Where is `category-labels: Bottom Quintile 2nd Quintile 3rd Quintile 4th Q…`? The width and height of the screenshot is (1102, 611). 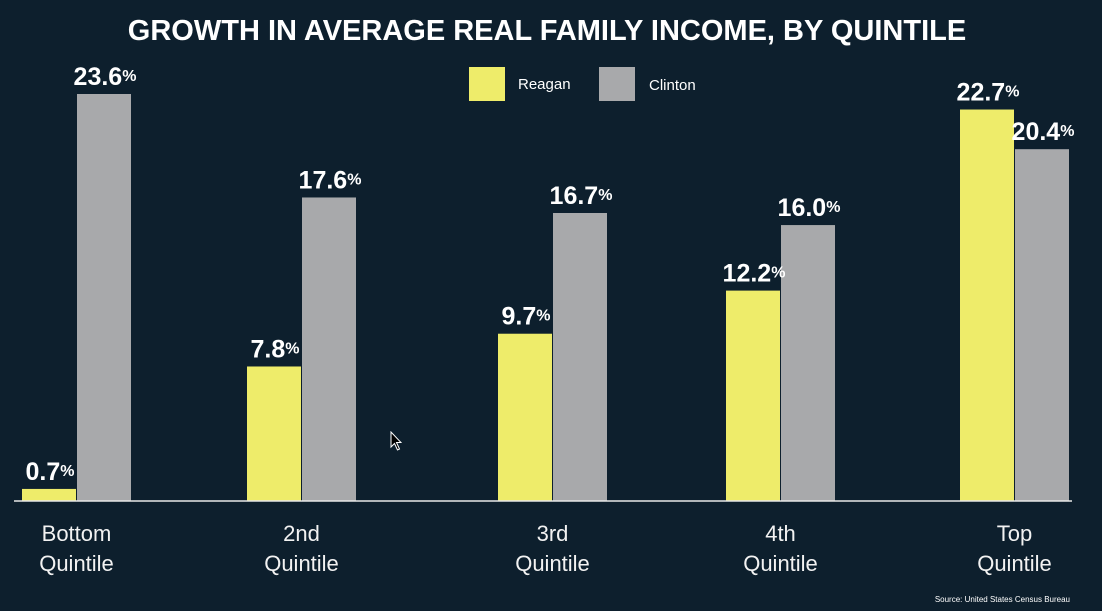
category-labels: Bottom Quintile 2nd Quintile 3rd Quintile 4th Q… is located at coordinates (545, 548).